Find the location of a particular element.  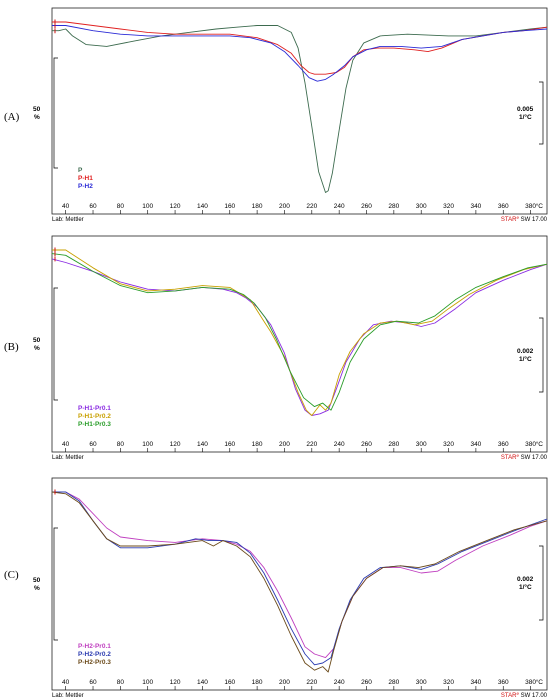

legend-entry: P-H2-Pr0.1 is located at coordinates (94, 646).